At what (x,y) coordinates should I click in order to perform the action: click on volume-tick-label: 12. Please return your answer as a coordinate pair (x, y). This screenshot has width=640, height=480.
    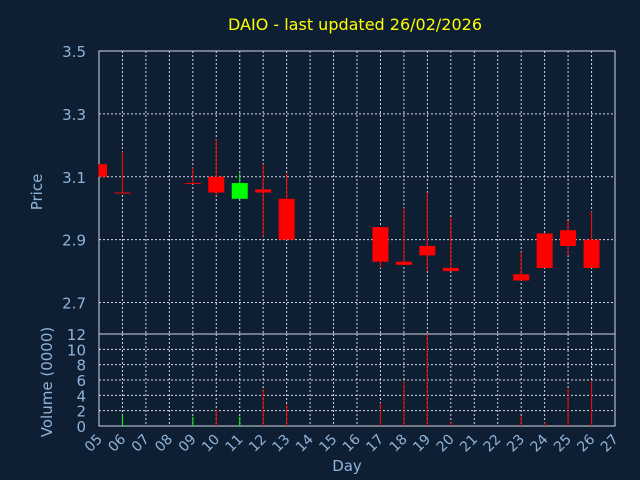
    Looking at the image, I should click on (76, 335).